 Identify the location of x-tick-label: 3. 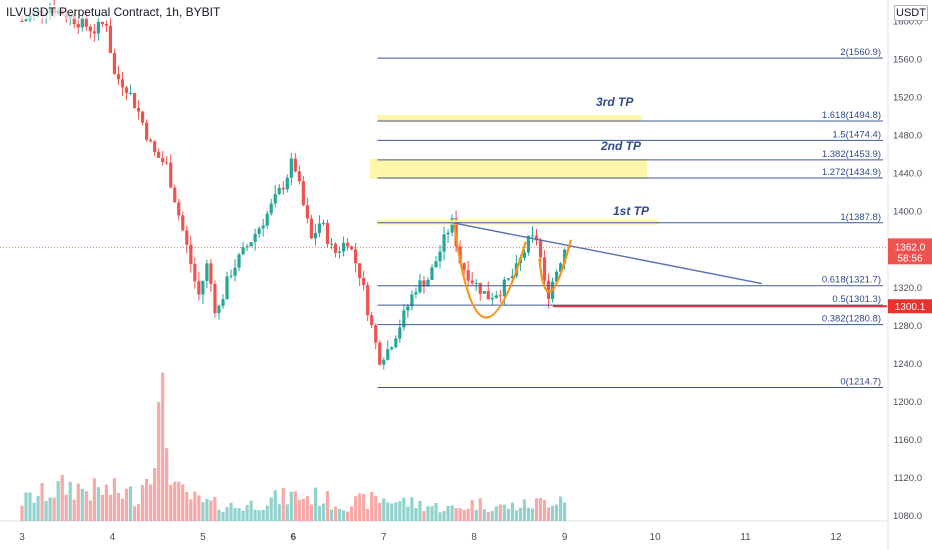
(22, 537).